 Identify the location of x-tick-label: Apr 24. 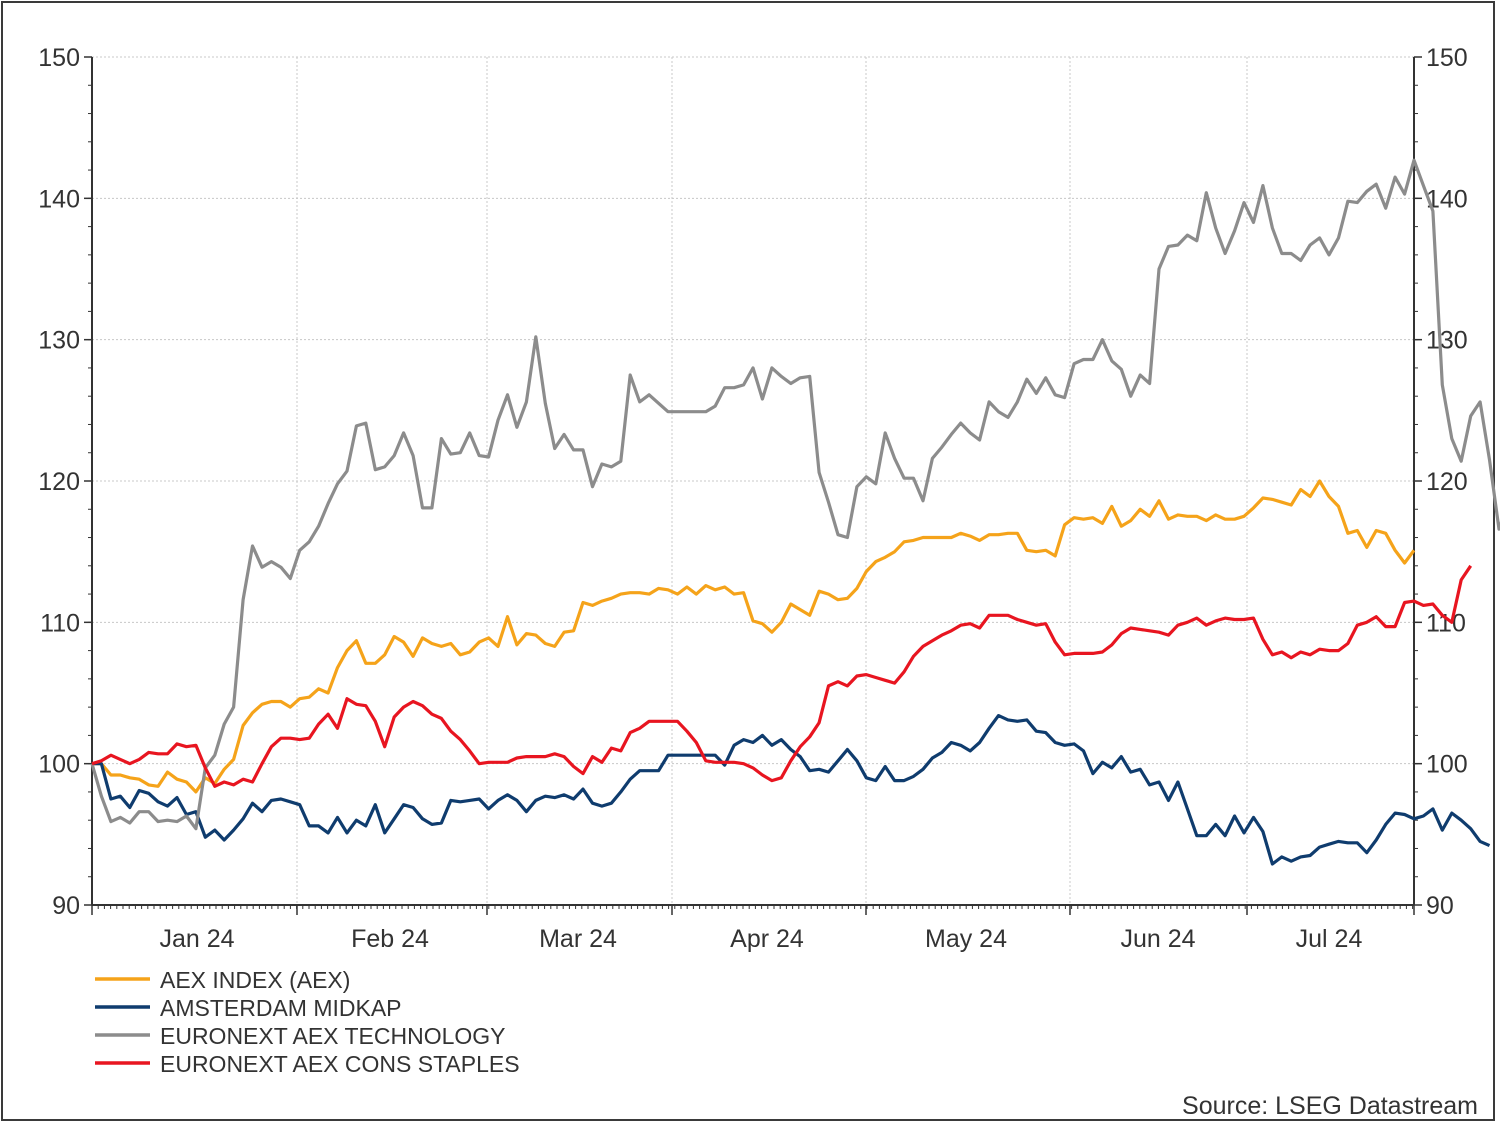
(767, 939).